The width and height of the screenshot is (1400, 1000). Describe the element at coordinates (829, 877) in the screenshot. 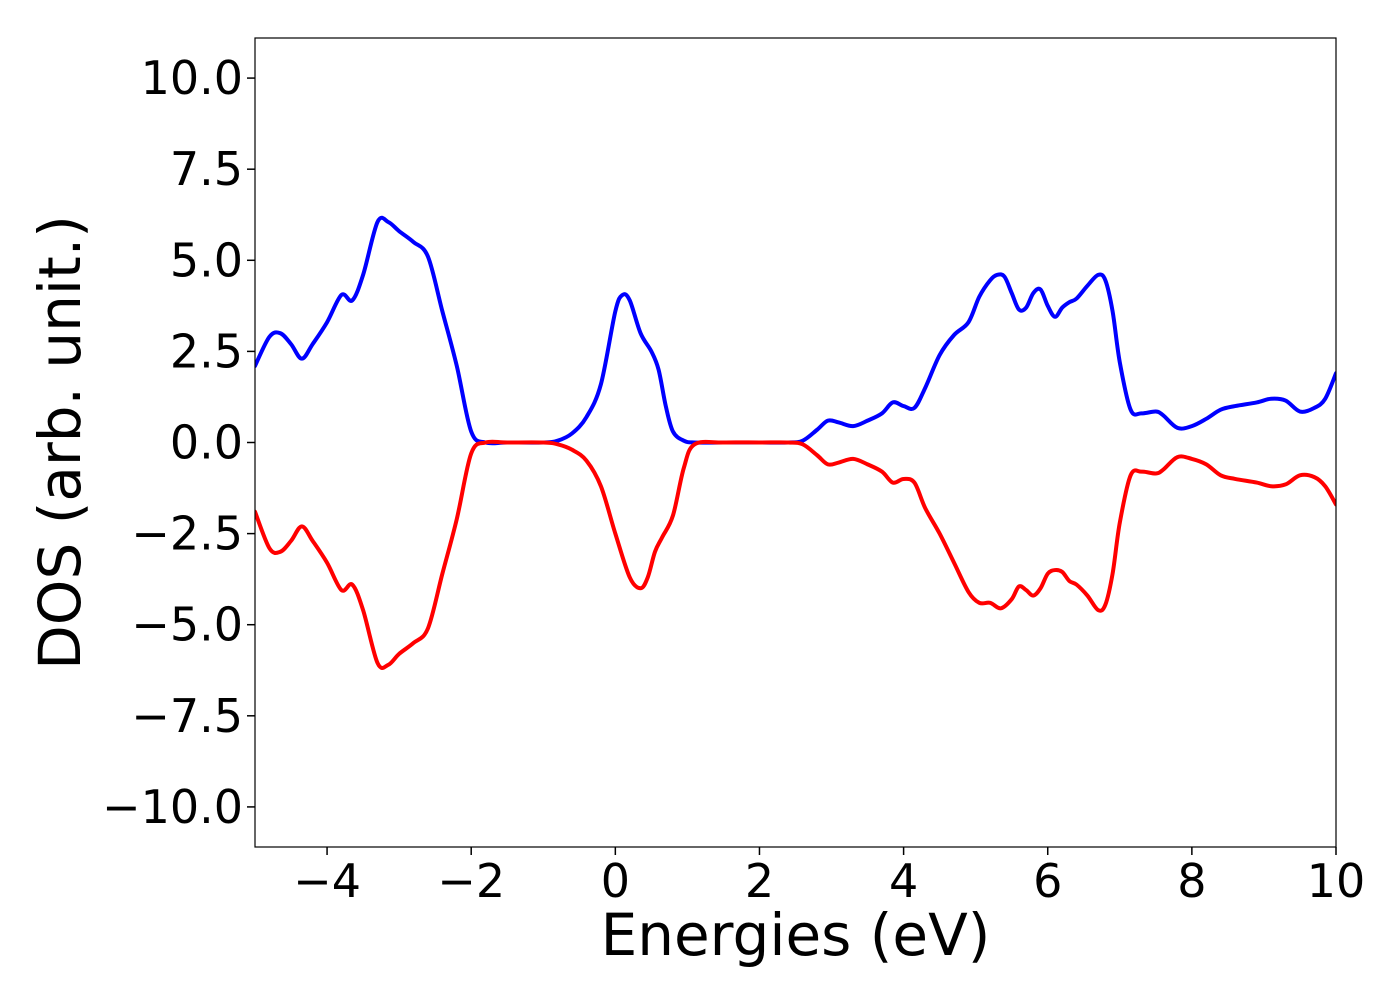

I see `x-axis: −4 −2 0 2 4 6 8 10` at that location.